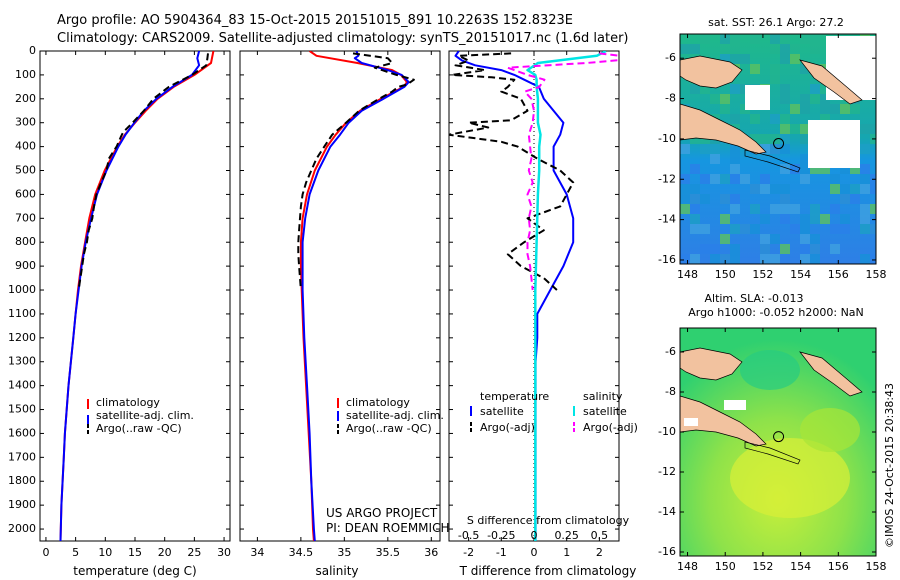  I want to click on new-britain-land, so click(831, 374).